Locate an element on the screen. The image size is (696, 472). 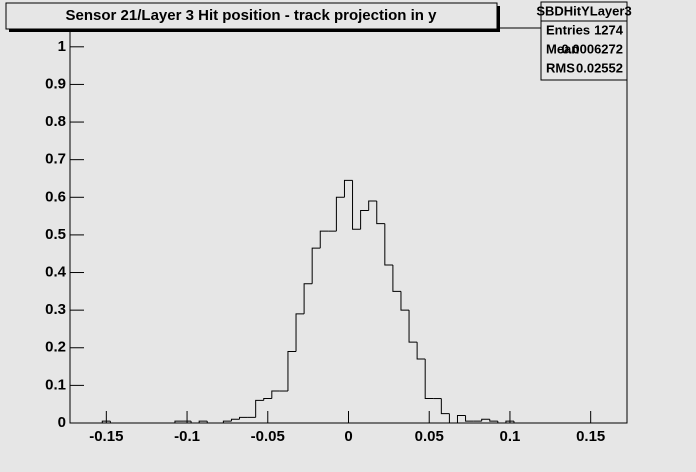
x-tick-label: -0.1 is located at coordinates (187, 436).